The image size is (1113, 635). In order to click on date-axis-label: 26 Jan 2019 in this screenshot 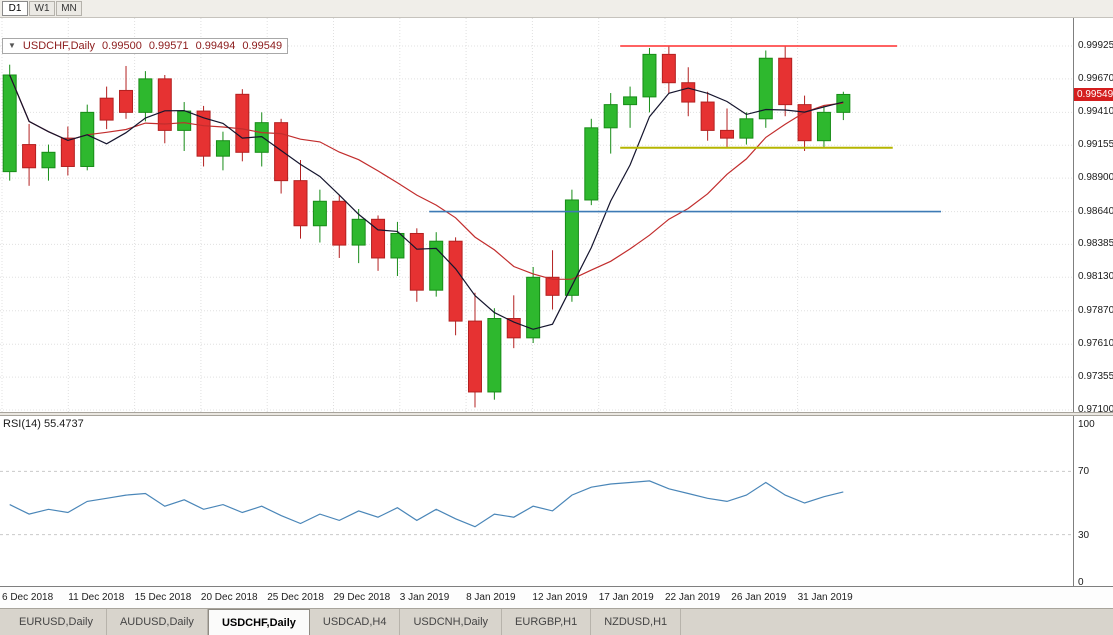, I will do `click(759, 597)`.